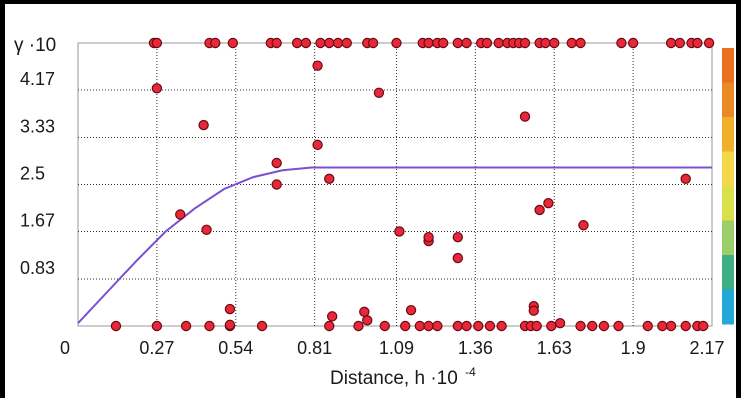 The width and height of the screenshot is (741, 398). I want to click on x-axis-label: Distance, h ·10 -4, so click(403, 377).